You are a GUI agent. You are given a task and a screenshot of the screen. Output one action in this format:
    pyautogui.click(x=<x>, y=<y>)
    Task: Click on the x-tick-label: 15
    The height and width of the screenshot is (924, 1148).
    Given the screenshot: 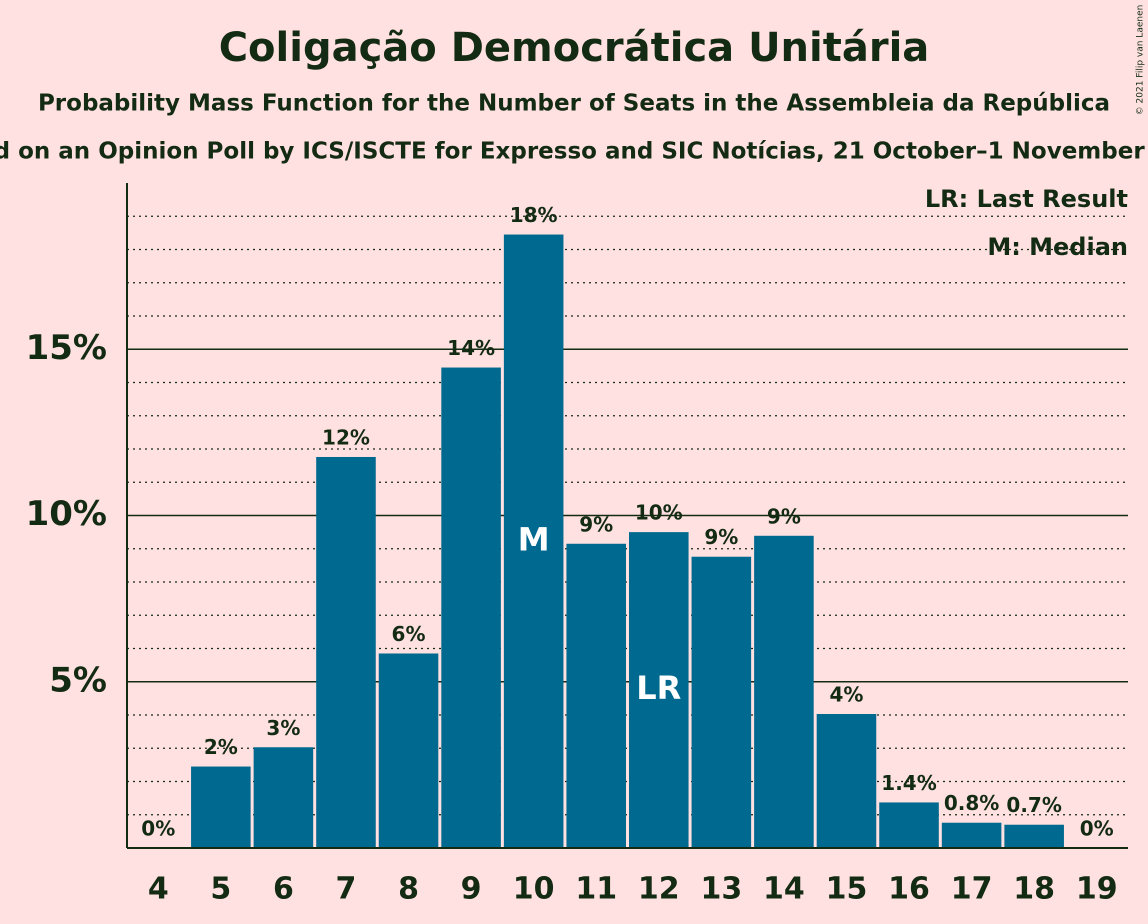 What is the action you would take?
    pyautogui.click(x=847, y=889)
    